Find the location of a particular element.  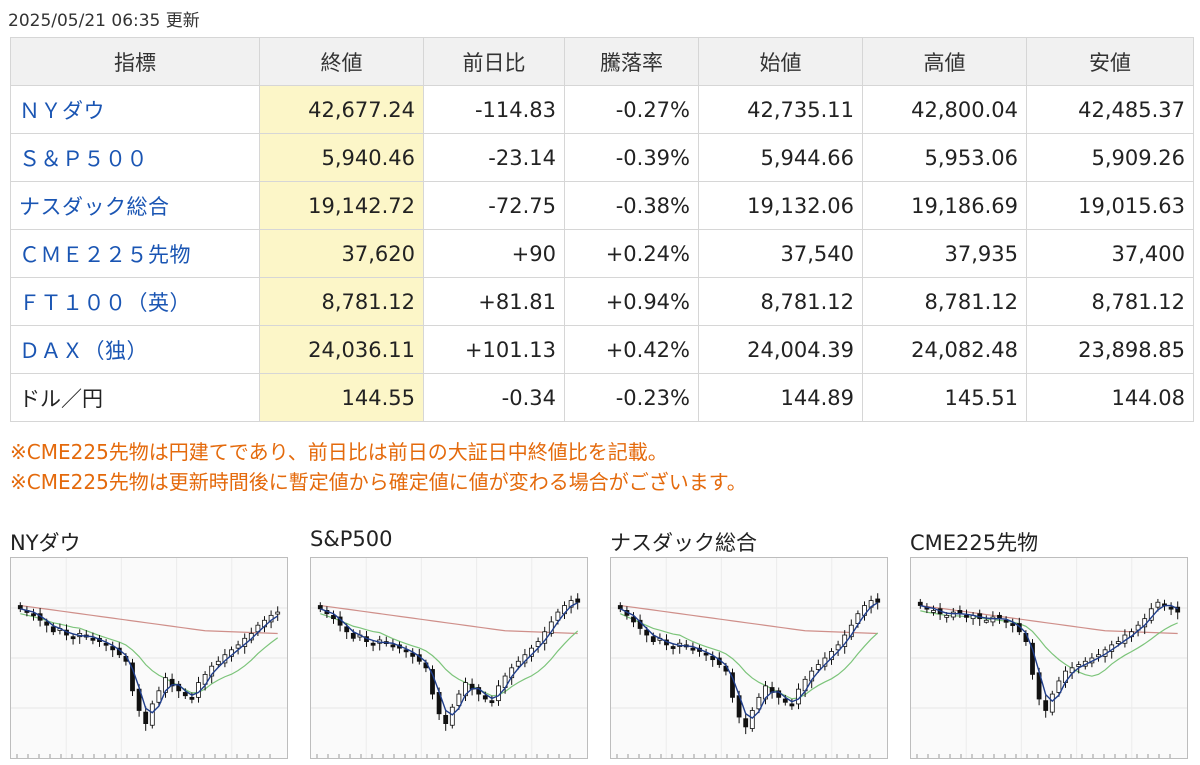

indicator-link: ＤＡＸ（独） is located at coordinates (83, 350).